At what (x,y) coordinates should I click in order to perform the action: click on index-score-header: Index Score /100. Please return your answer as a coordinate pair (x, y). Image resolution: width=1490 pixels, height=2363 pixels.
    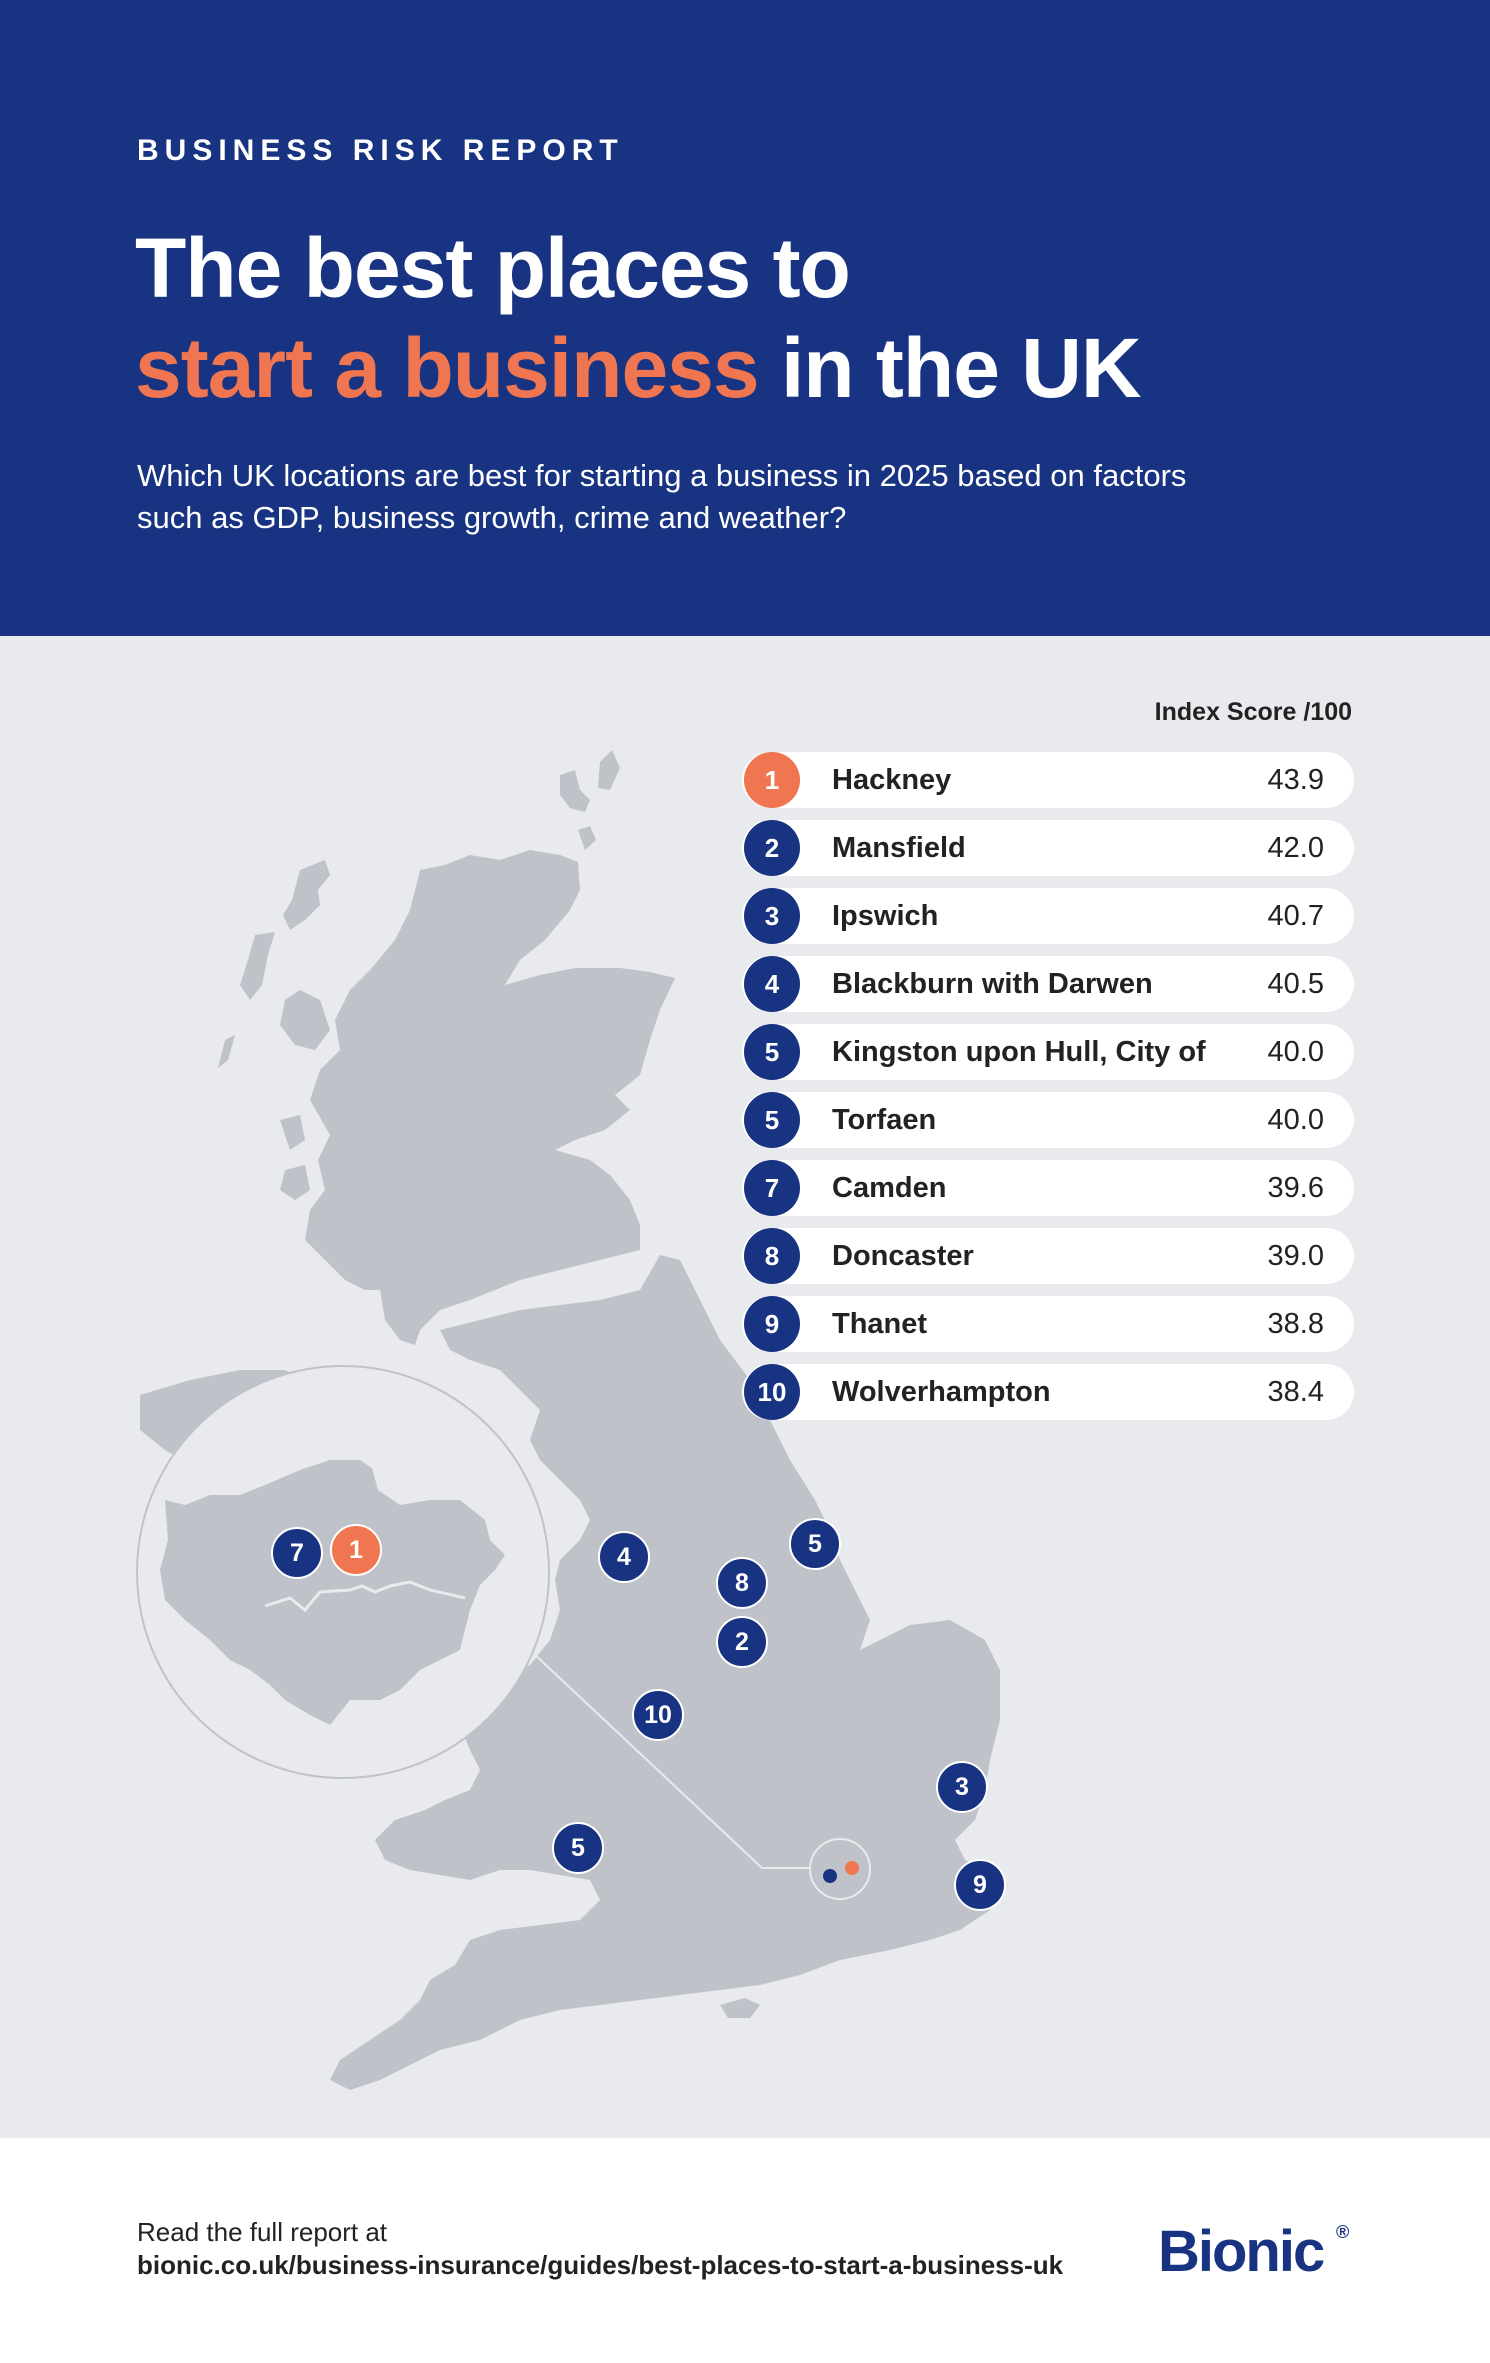
    Looking at the image, I should click on (1253, 712).